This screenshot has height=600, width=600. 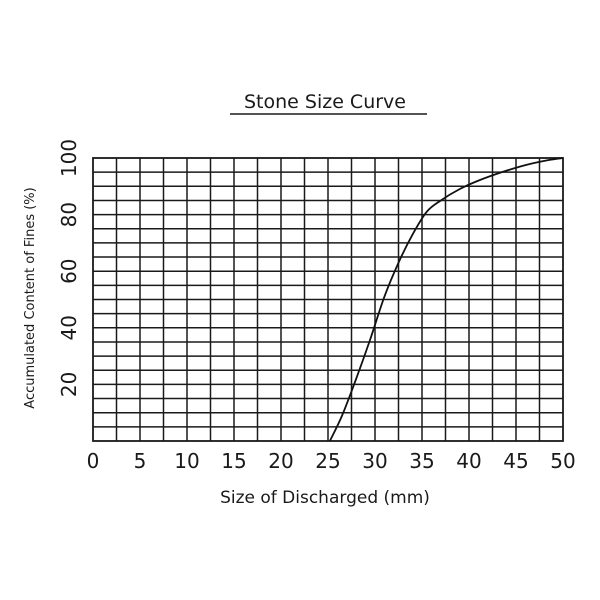 What do you see at coordinates (421, 461) in the screenshot?
I see `x-tick-label: 35` at bounding box center [421, 461].